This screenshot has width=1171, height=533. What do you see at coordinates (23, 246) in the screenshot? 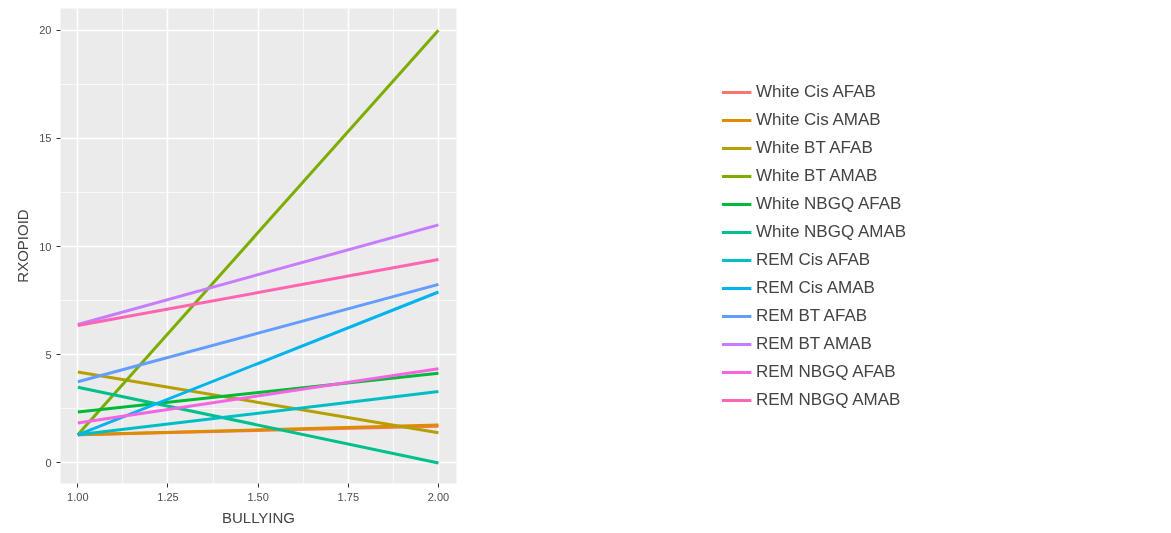
I see `y-axis-title: RXOPIOID` at bounding box center [23, 246].